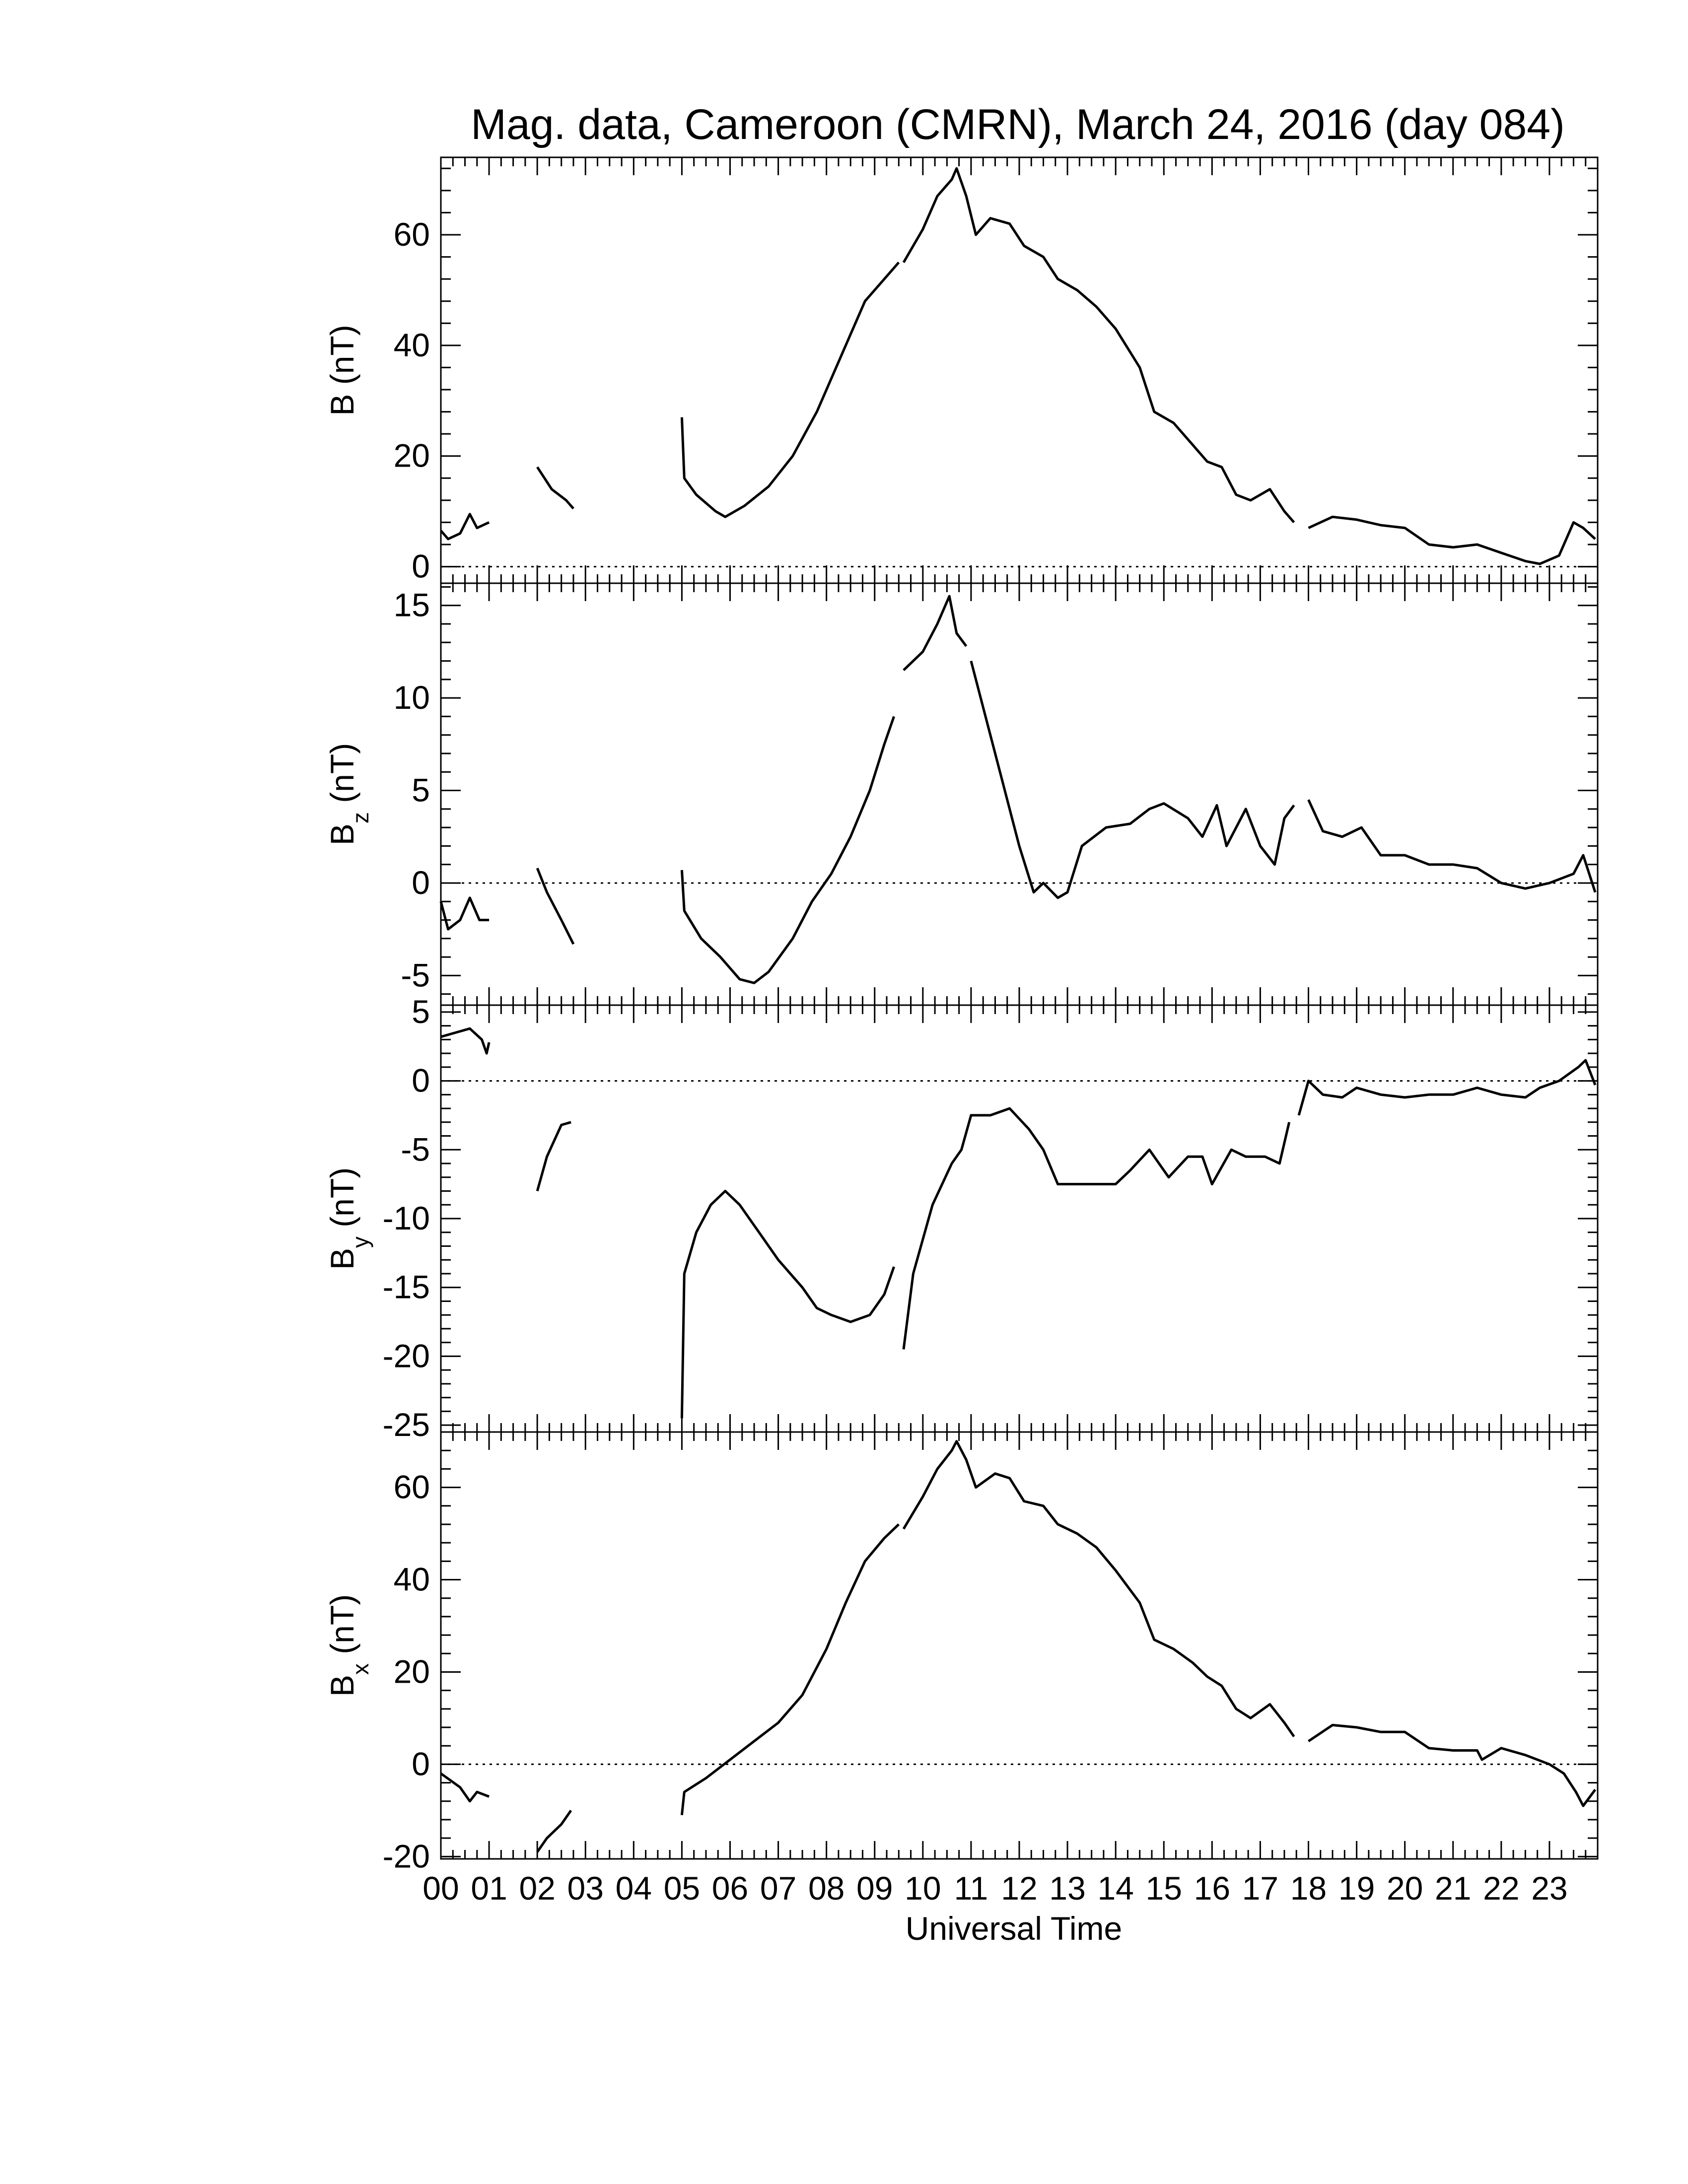 This screenshot has width=1688, height=2184. What do you see at coordinates (406, 1218) in the screenshot?
I see `y-tick-label: -10` at bounding box center [406, 1218].